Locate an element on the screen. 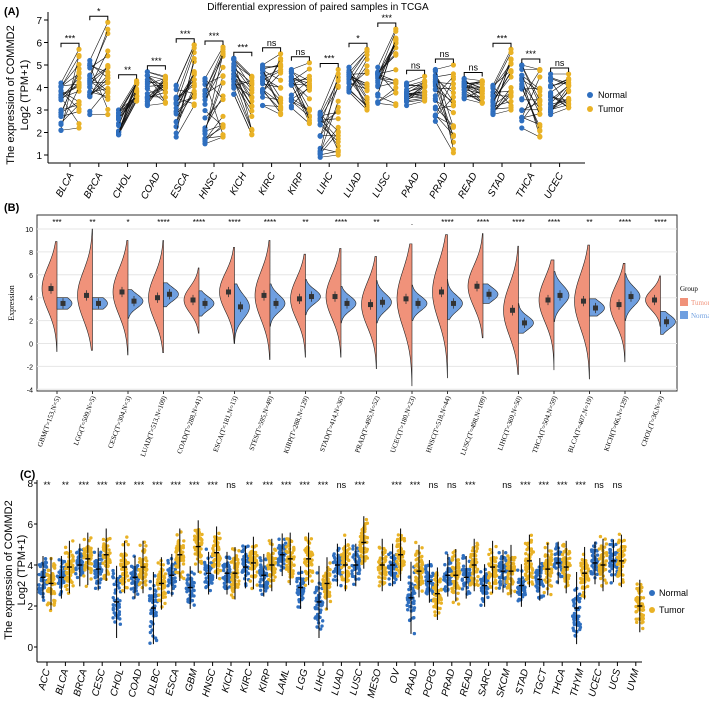  legend-label: Normal is located at coordinates (700, 316).